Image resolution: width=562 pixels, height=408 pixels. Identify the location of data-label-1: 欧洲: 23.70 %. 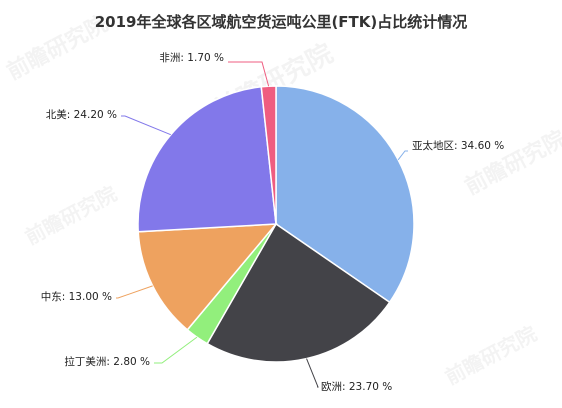
(356, 387).